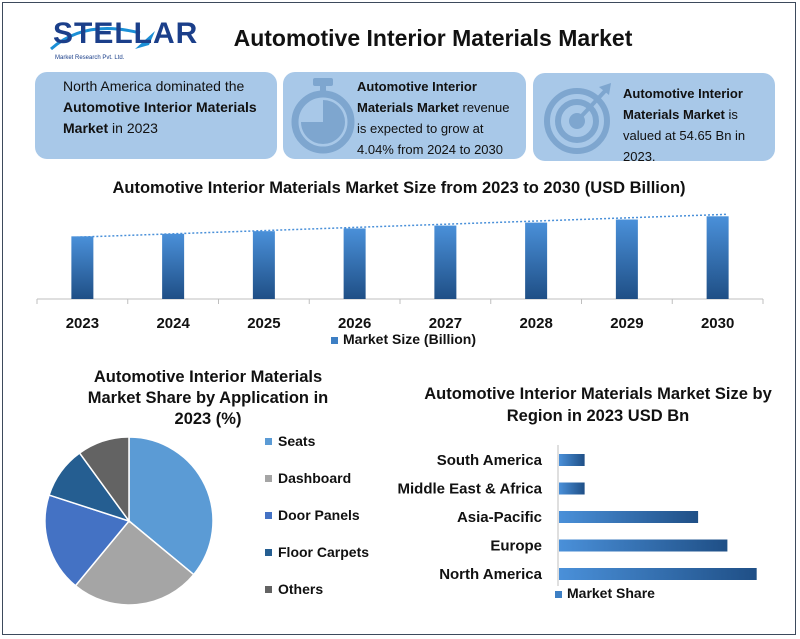  Describe the element at coordinates (171, 506) in the screenshot. I see `pie-slice-seats` at that location.